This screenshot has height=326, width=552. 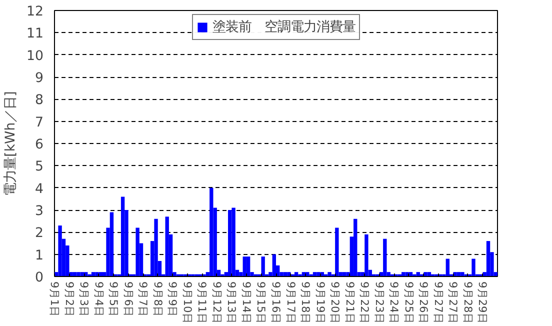 What do you see at coordinates (365, 303) in the screenshot?
I see `x-tick-label: 9月22日` at bounding box center [365, 303].